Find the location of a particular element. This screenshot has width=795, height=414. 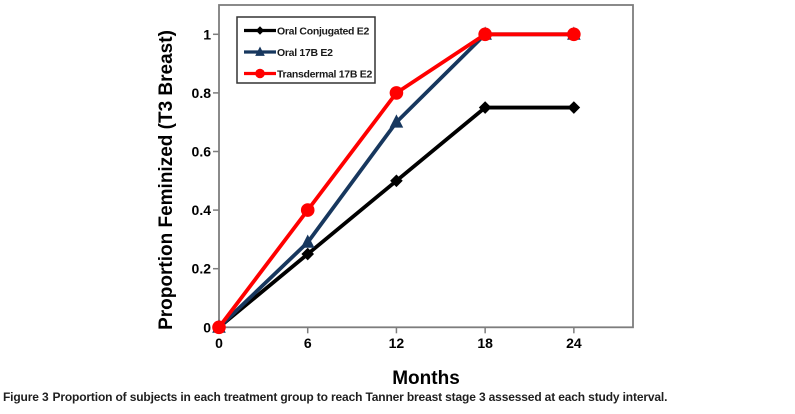

legend-label-oral-17b-e2: Oral 17B E2 is located at coordinates (305, 53).